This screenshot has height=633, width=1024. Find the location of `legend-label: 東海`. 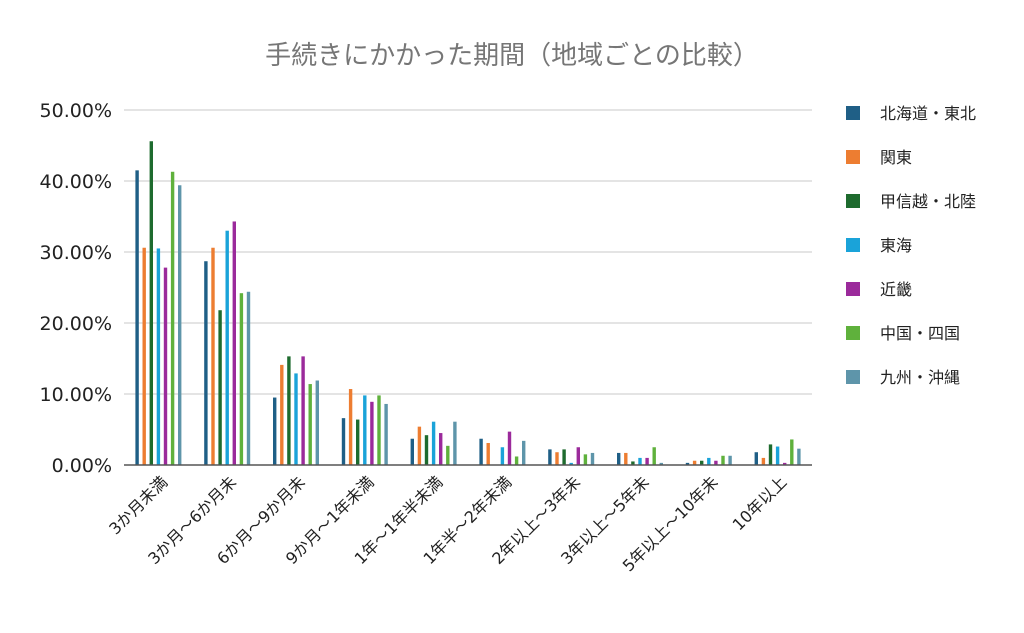

legend-label: 東海 is located at coordinates (896, 245).